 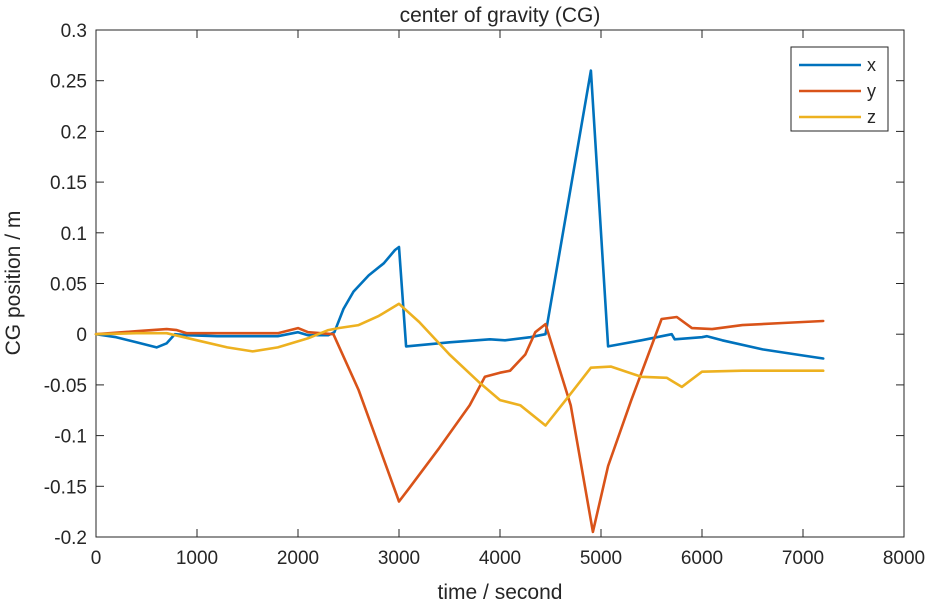 I want to click on x-tick-label: 7000, so click(x=803, y=558).